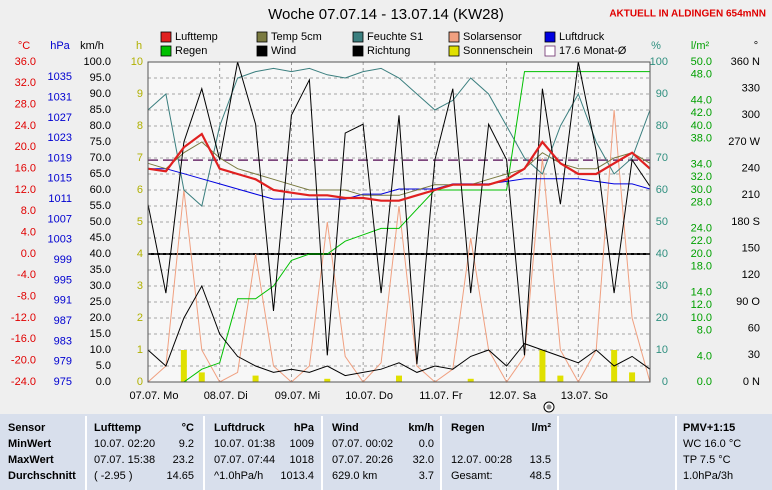 The height and width of the screenshot is (490, 772). Describe the element at coordinates (23, 361) in the screenshot. I see `y-tick-label: -20.0` at that location.